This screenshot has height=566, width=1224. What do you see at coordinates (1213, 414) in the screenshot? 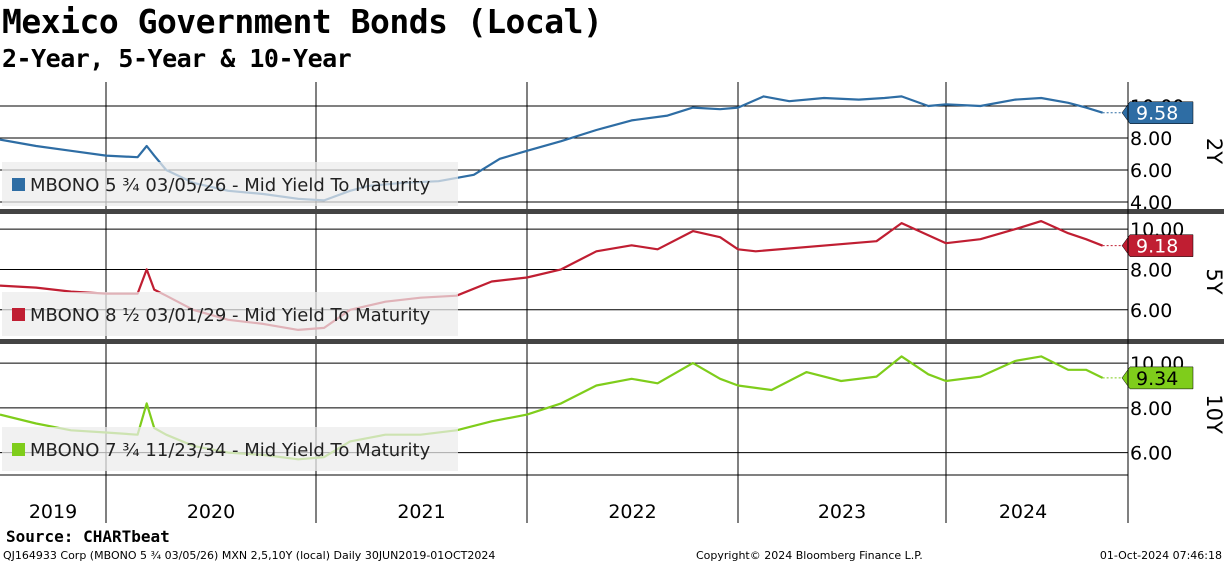
I see `panel-label-10y: 10Y` at bounding box center [1213, 414].